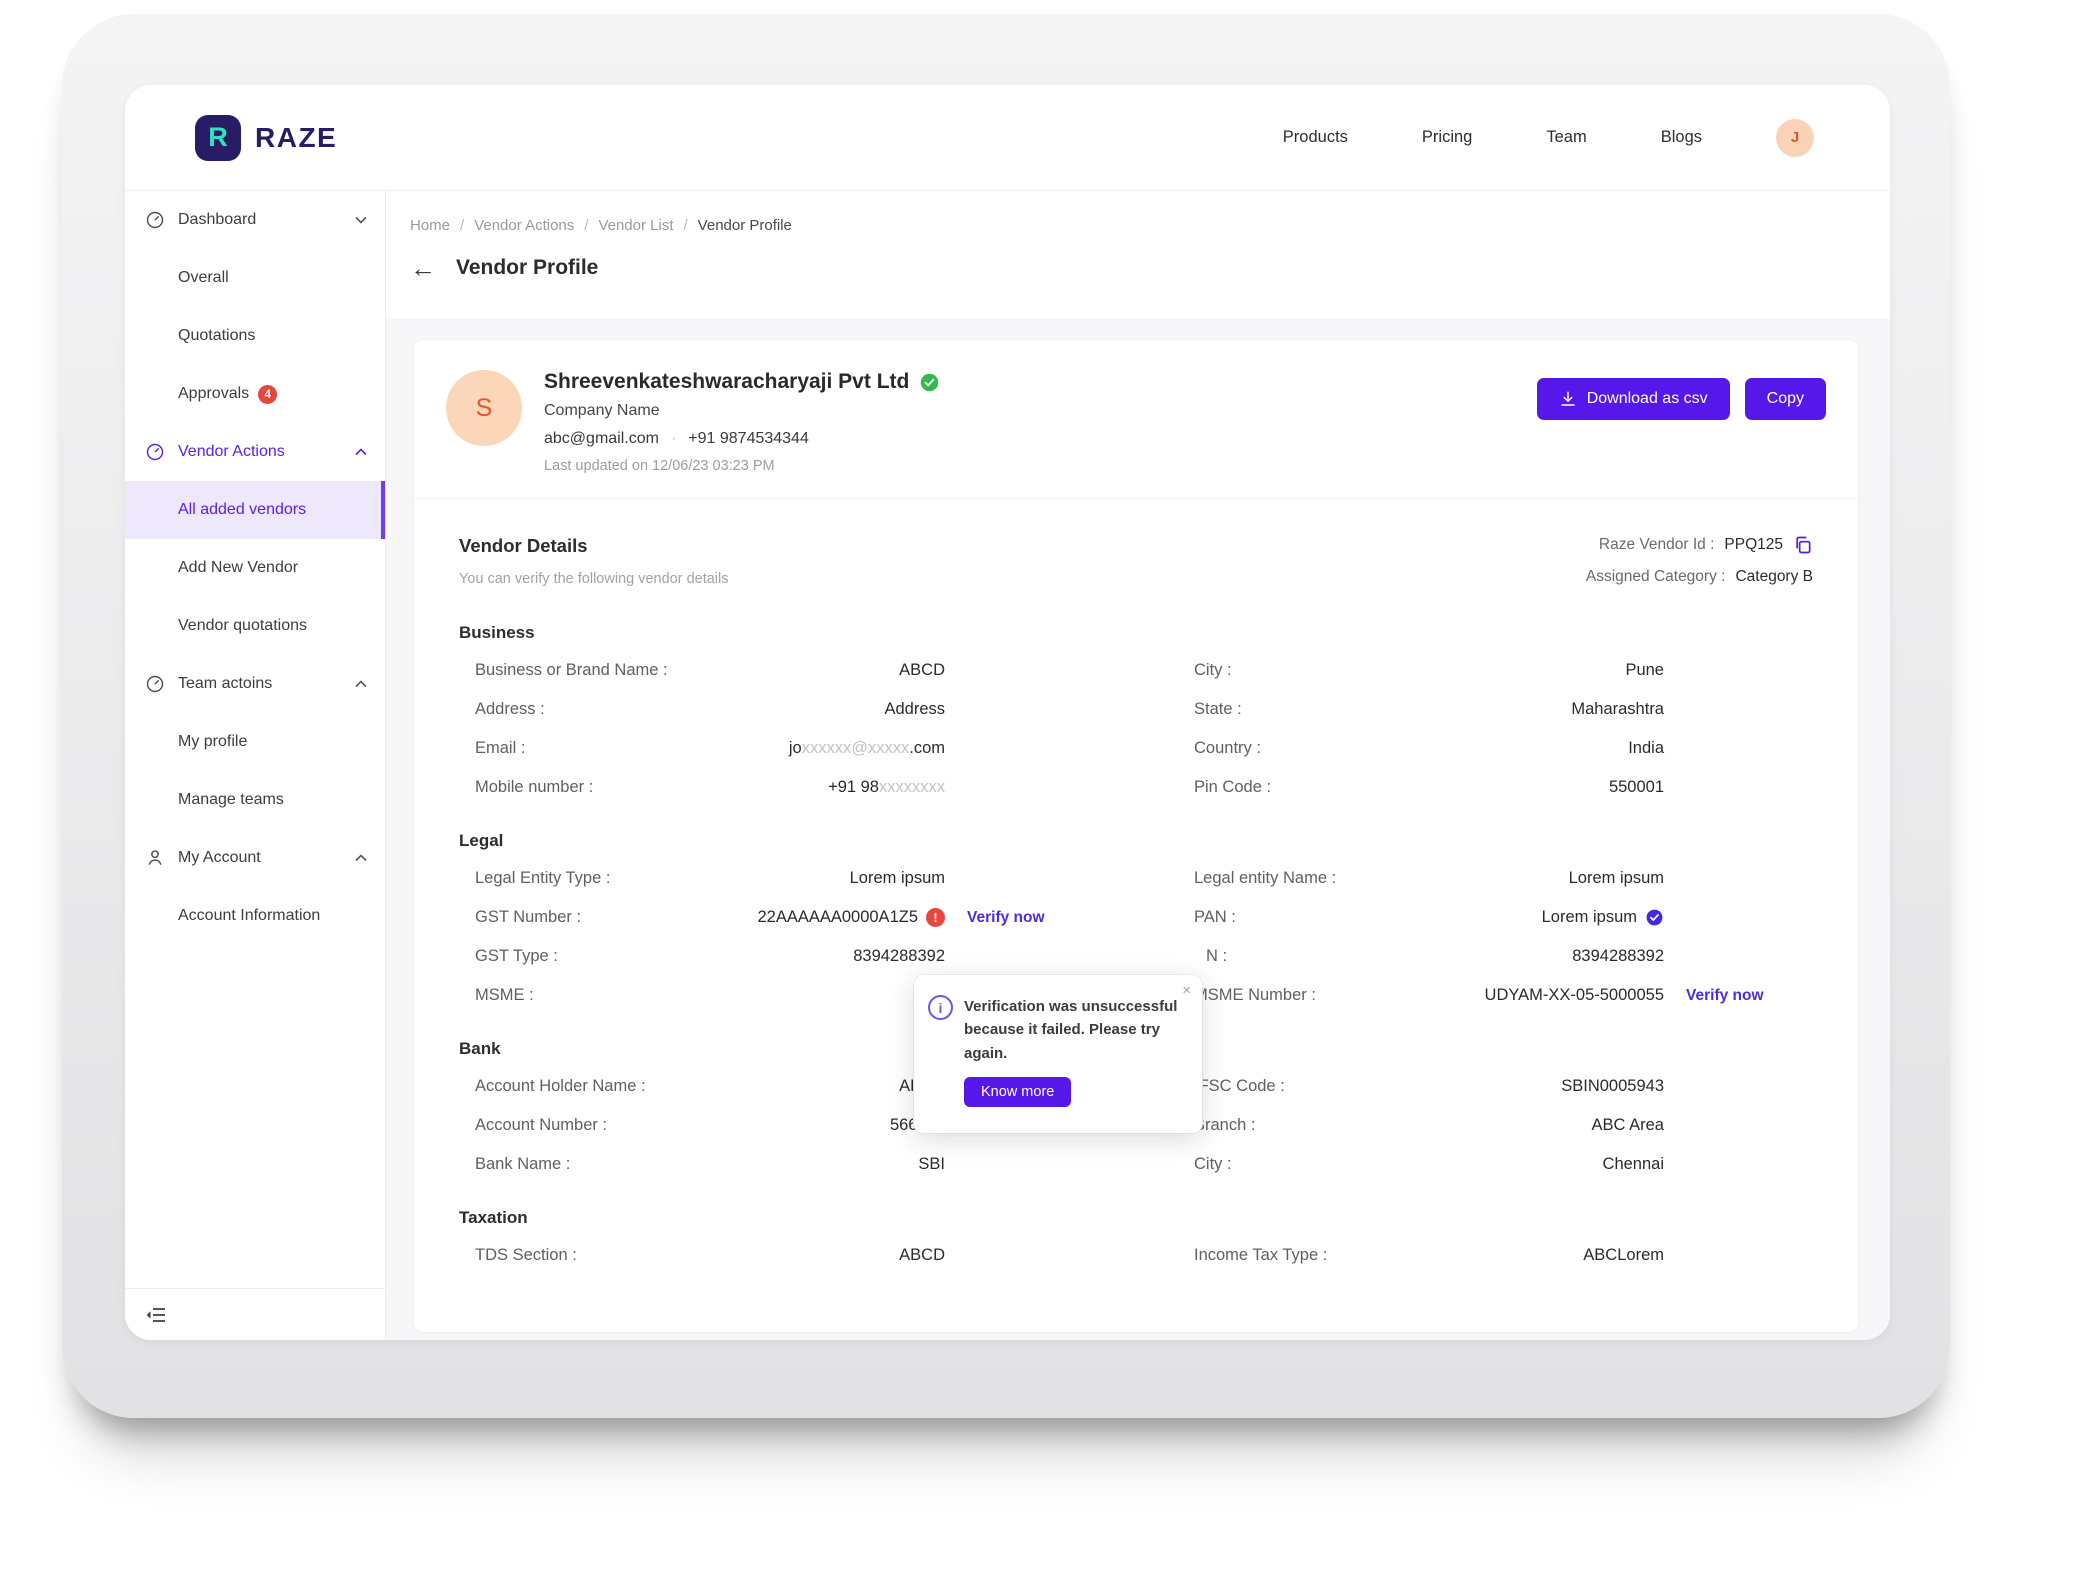 The image size is (2081, 1575). What do you see at coordinates (914, 709) in the screenshot?
I see `field-value: Address` at bounding box center [914, 709].